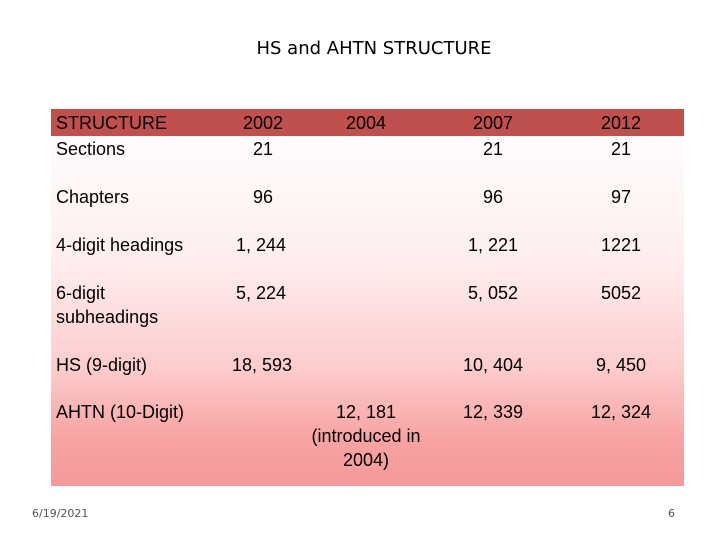  Describe the element at coordinates (621, 149) in the screenshot. I see `sections-2012: 21` at that location.